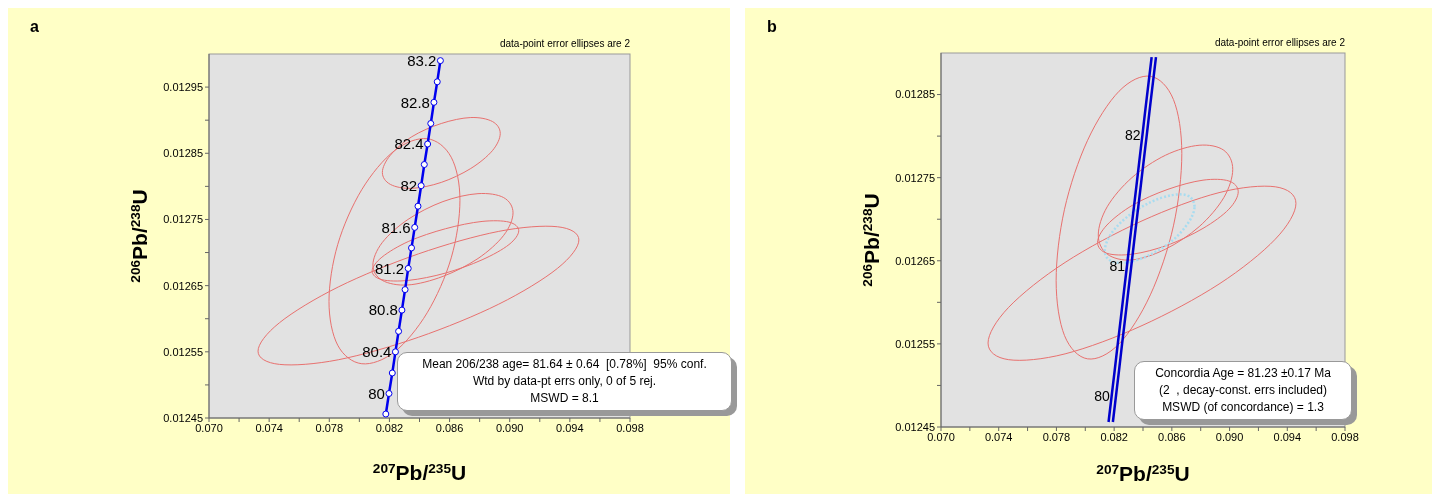 This screenshot has width=1440, height=502. Describe the element at coordinates (772, 26) in the screenshot. I see `text: b` at that location.